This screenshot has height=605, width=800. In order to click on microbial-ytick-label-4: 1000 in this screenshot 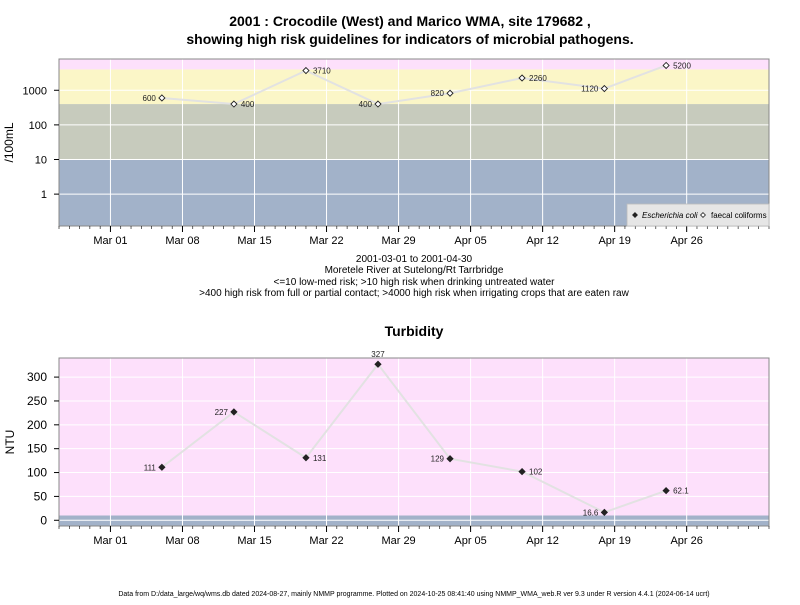, I will do `click(35, 91)`.